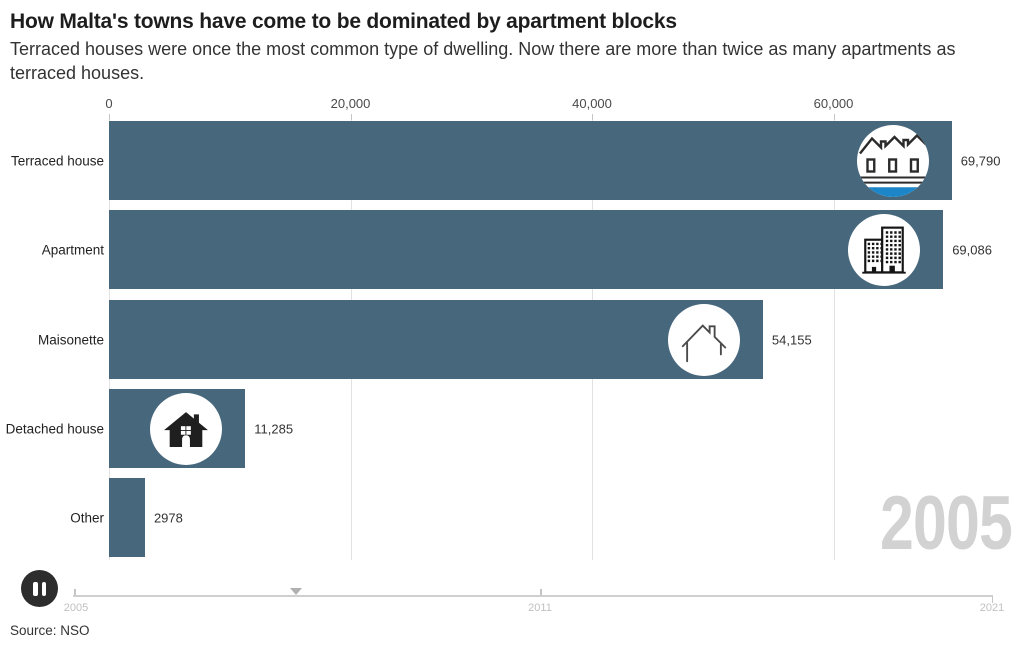 The width and height of the screenshot is (1020, 650). I want to click on terraced-house-icon, so click(892, 165).